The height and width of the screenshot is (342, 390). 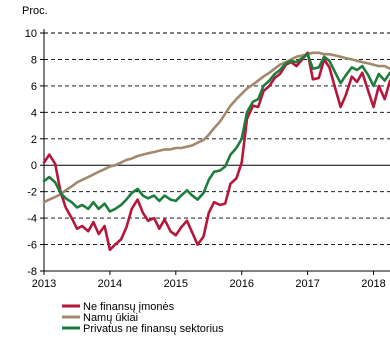 What do you see at coordinates (110, 318) in the screenshot?
I see `legend-label: Namų ūkiai` at bounding box center [110, 318].